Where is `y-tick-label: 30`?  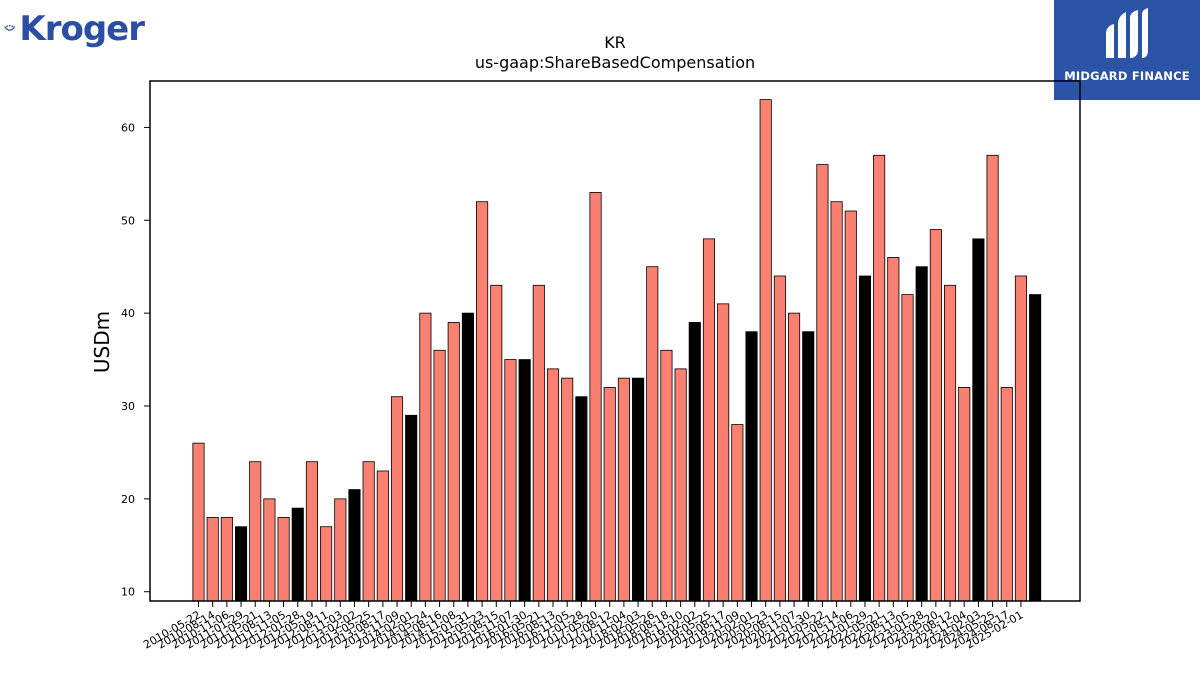
y-tick-label: 30 is located at coordinates (128, 406).